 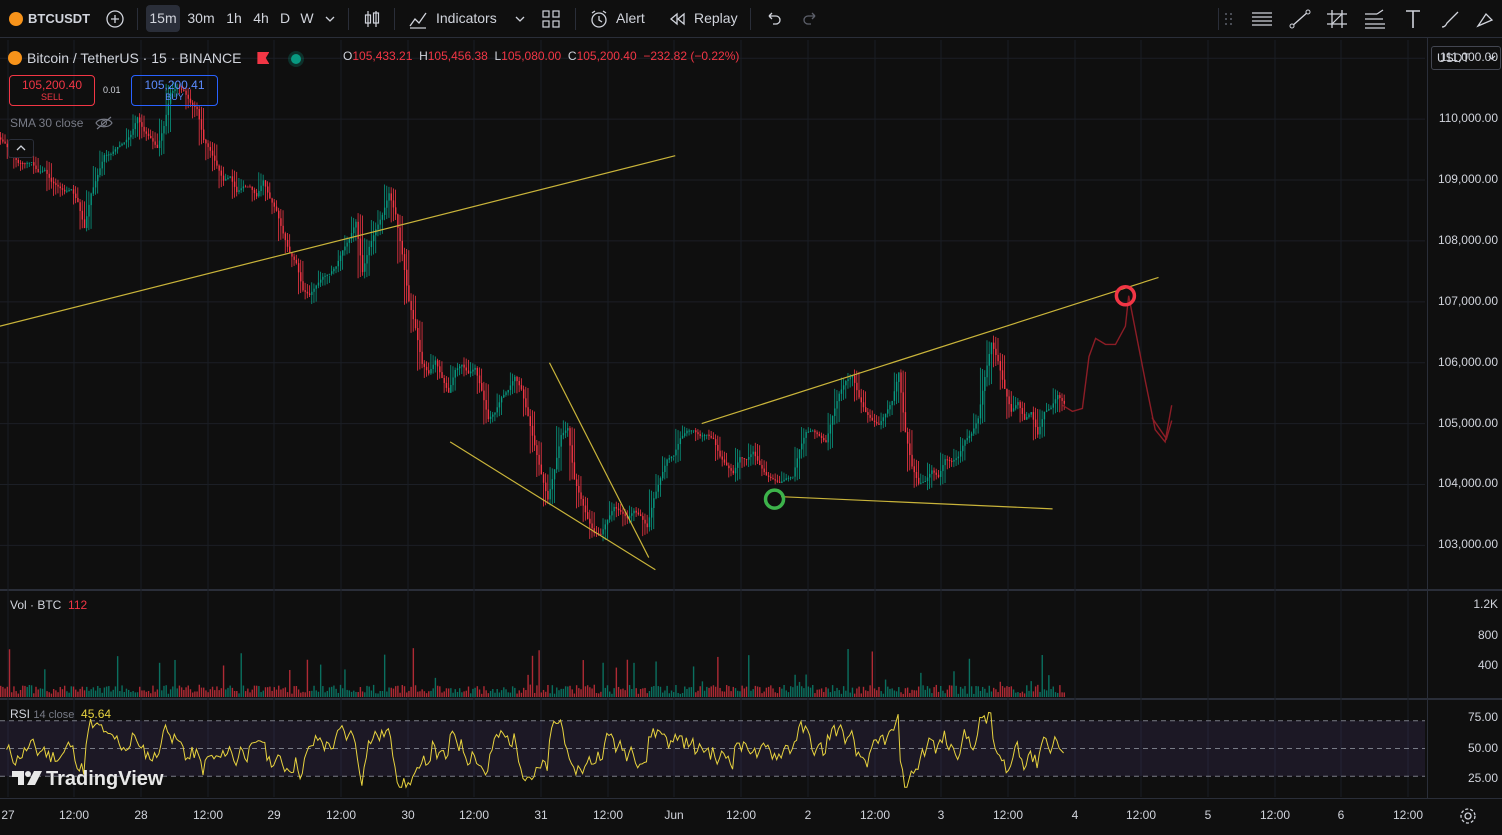 What do you see at coordinates (285, 18) in the screenshot?
I see `interval-d: D` at bounding box center [285, 18].